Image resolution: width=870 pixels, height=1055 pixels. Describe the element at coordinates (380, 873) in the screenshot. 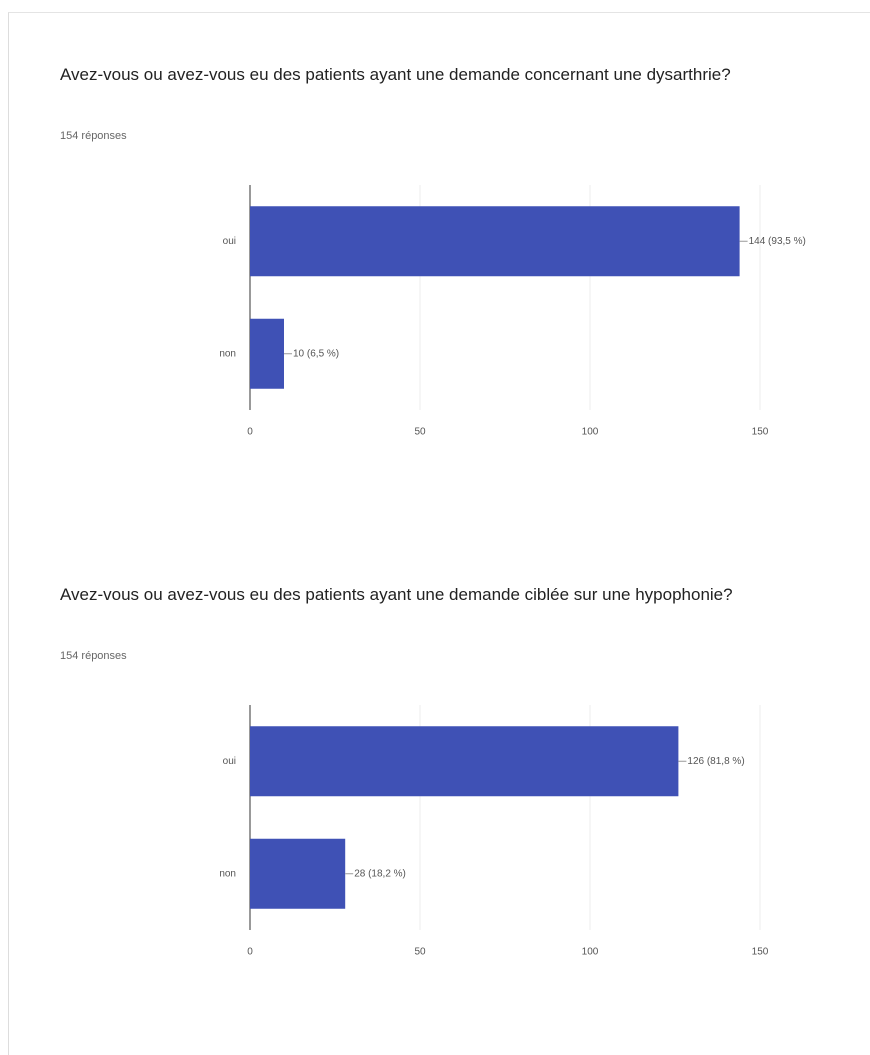

I see `value-label: 28 (18,2 %)` at that location.